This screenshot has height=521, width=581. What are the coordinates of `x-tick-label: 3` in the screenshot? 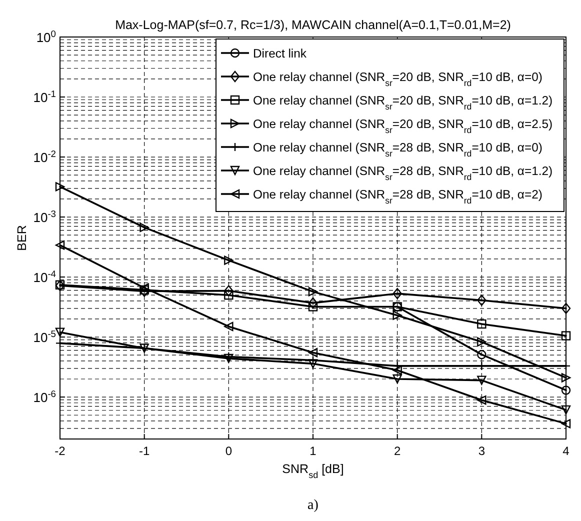 It's located at (482, 451).